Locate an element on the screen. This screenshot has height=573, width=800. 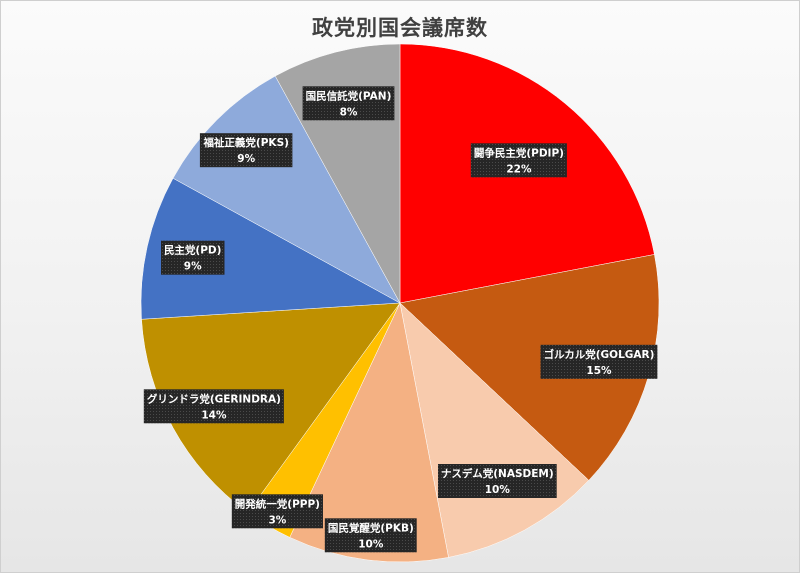
data-label: ゴルカル党(GOLGAR) 15% is located at coordinates (599, 361).